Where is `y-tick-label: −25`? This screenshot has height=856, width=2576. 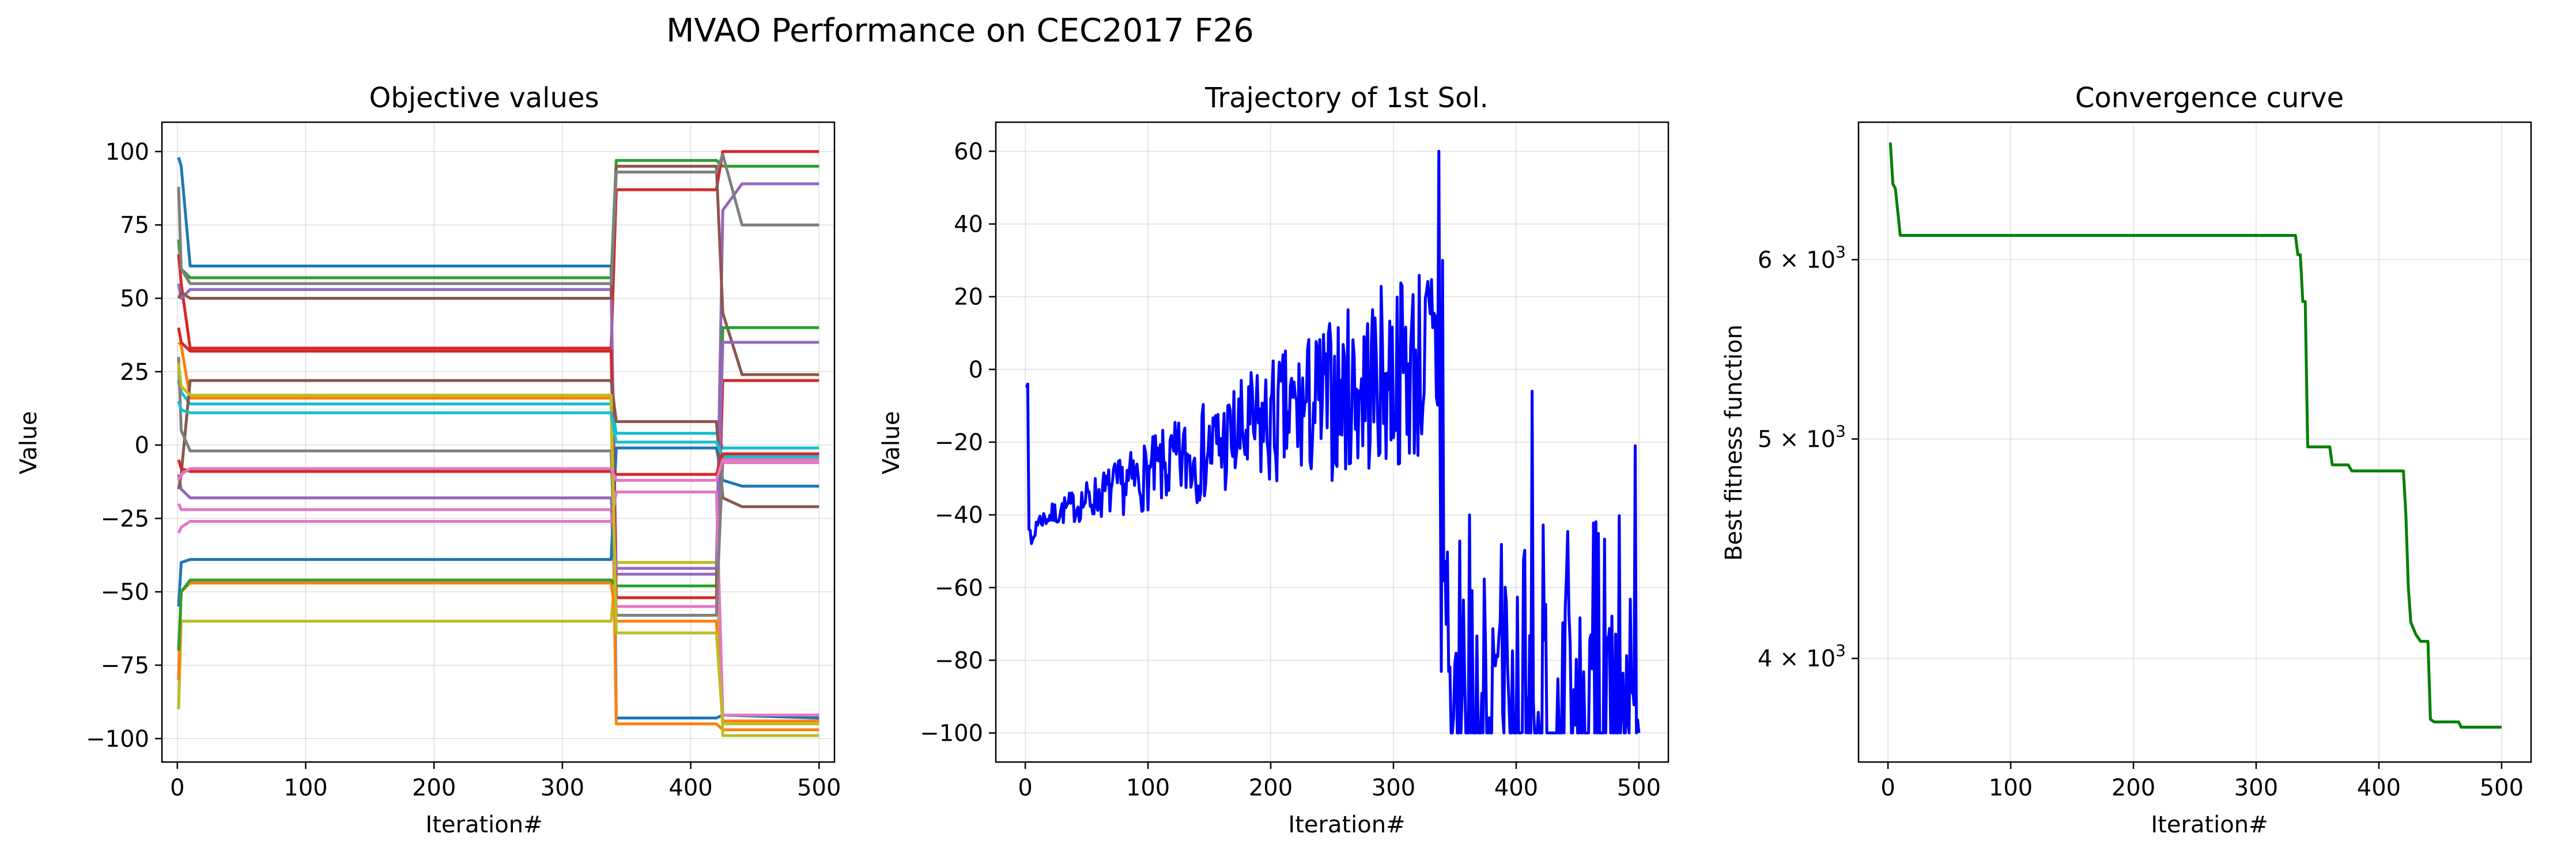 y-tick-label: −25 is located at coordinates (125, 519).